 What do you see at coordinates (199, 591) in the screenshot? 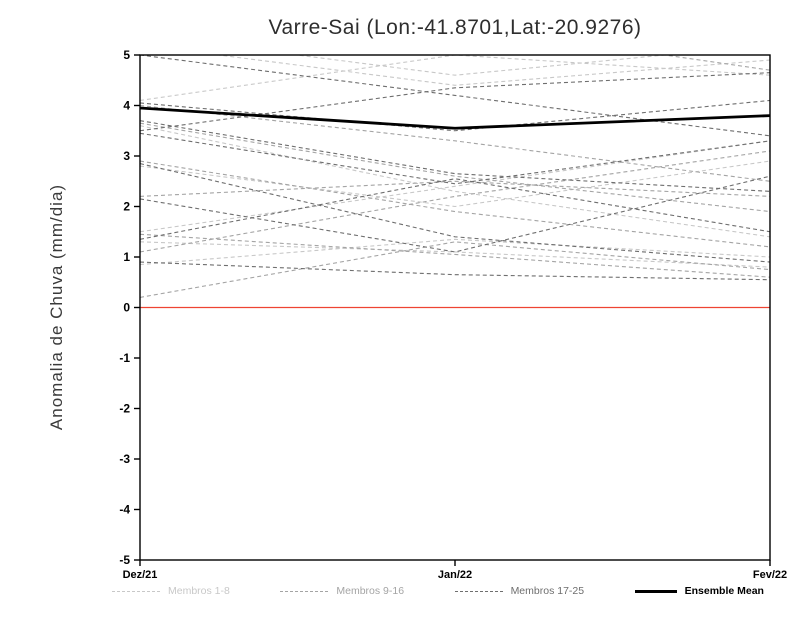
I see `legend-label: Membros 1-8` at bounding box center [199, 591].